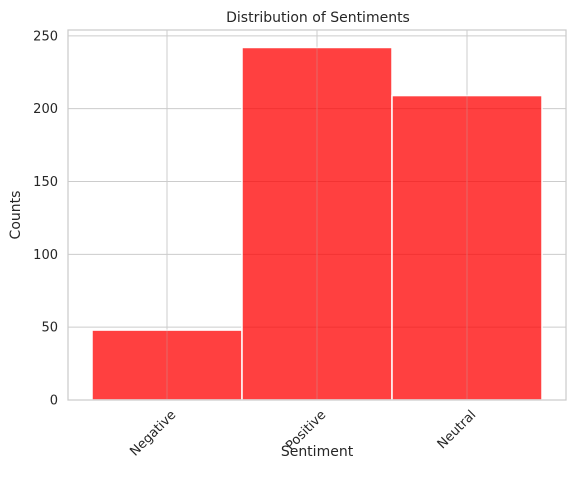 The width and height of the screenshot is (575, 496). Describe the element at coordinates (457, 430) in the screenshot. I see `x-tick-label: Neutral` at that location.